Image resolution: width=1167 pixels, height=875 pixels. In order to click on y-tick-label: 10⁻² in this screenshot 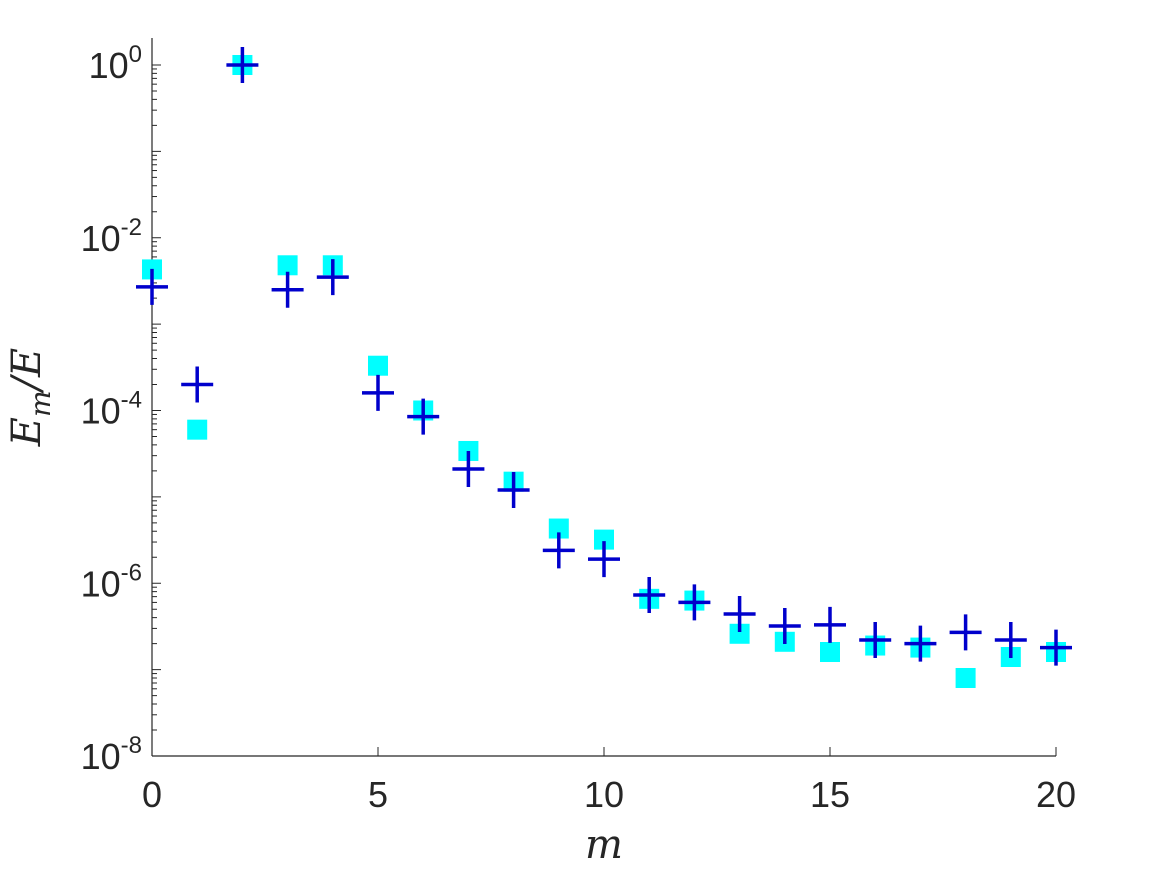, I will do `click(111, 236)`.